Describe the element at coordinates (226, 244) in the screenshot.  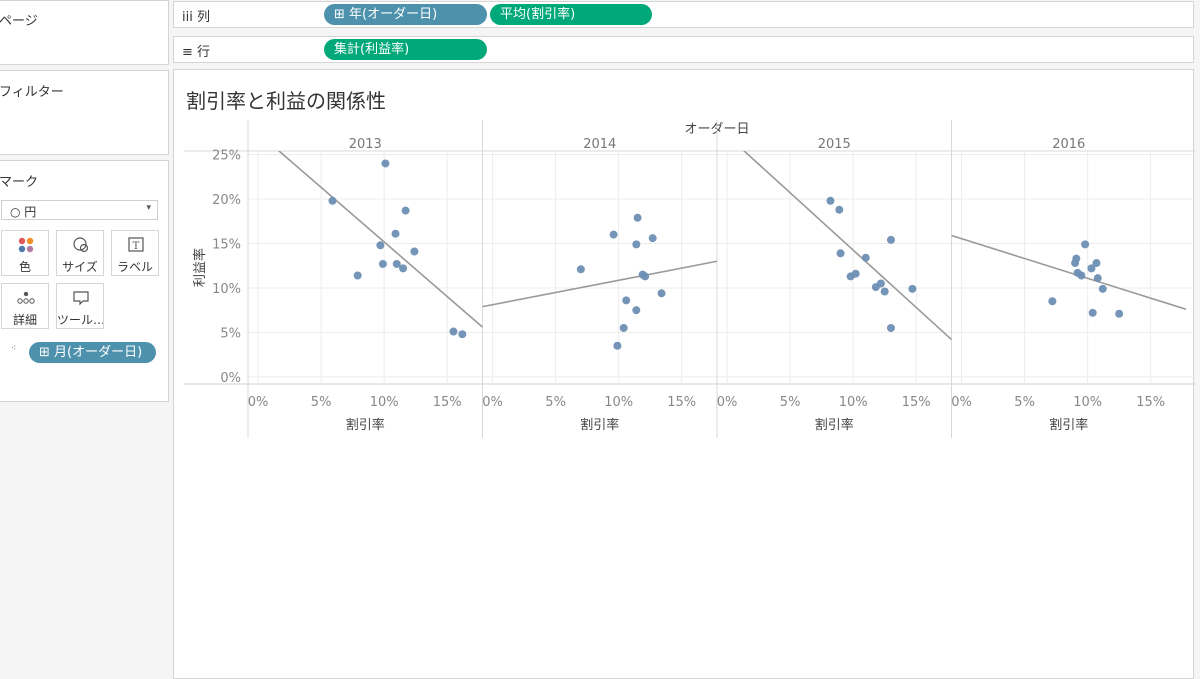
I see `y-tick-label: 15%` at that location.